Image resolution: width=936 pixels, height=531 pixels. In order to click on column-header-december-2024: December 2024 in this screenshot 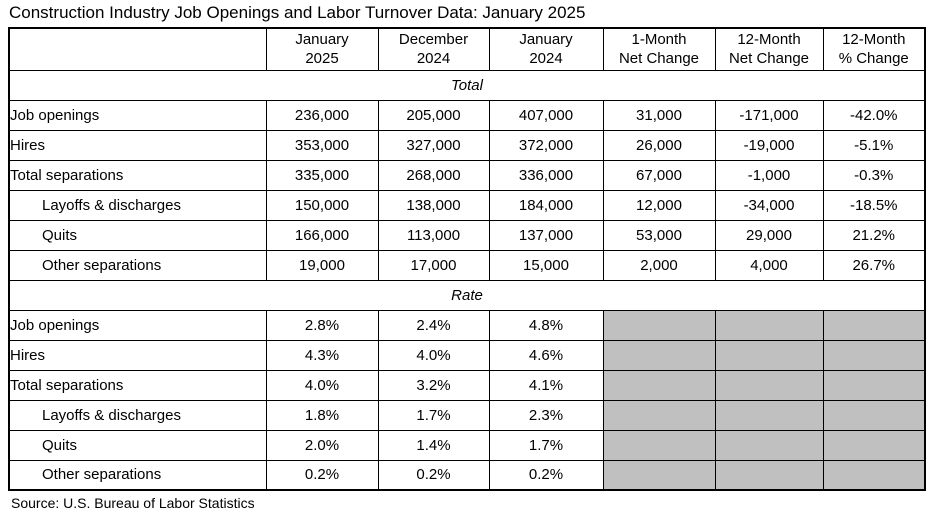, I will do `click(433, 49)`.